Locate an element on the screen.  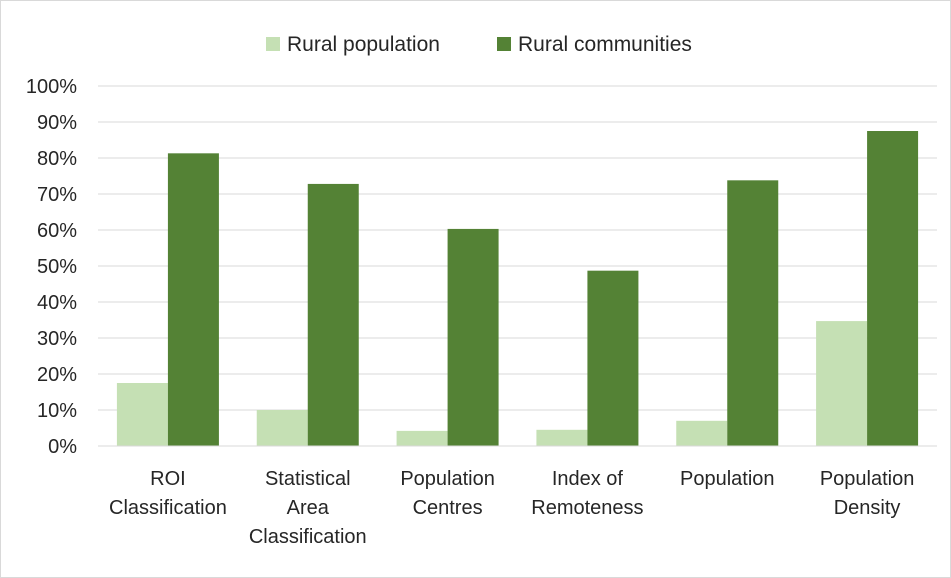
x-category-label: Statistical Area Classification is located at coordinates (308, 508).